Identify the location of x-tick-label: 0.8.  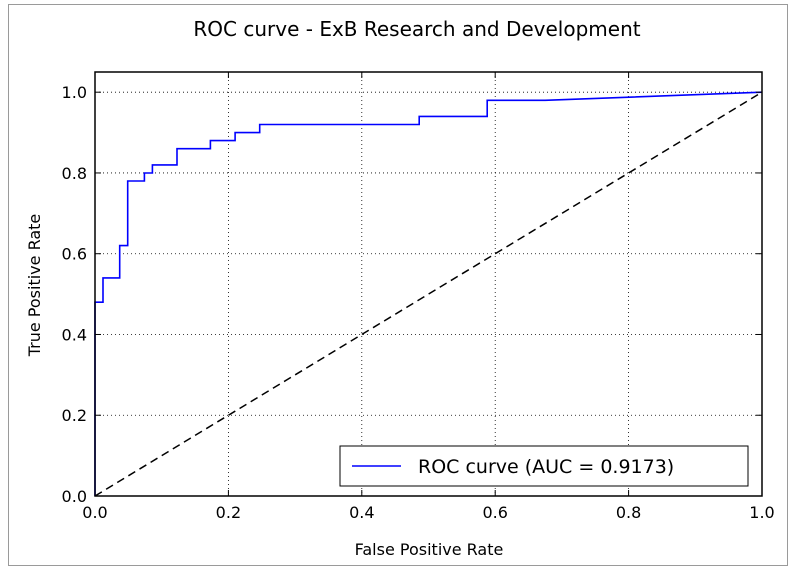
(628, 512).